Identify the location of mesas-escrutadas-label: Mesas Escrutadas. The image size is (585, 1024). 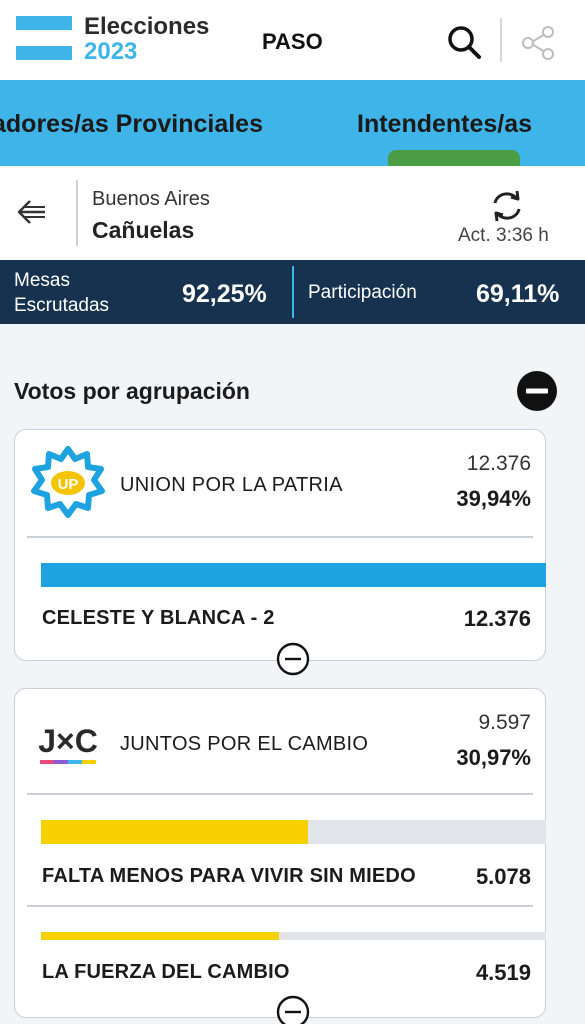
(61, 293).